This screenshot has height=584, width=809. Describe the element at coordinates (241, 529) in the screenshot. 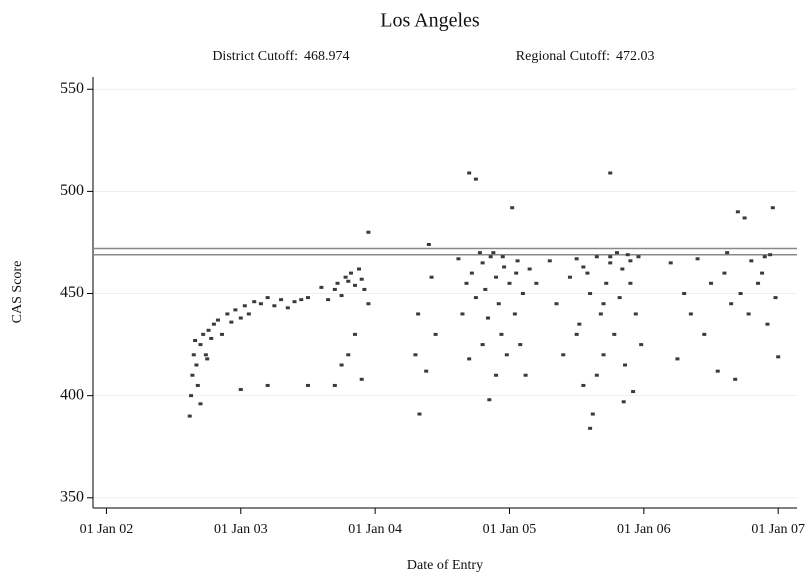

I see `x-tick-label: 01 Jan 03` at that location.